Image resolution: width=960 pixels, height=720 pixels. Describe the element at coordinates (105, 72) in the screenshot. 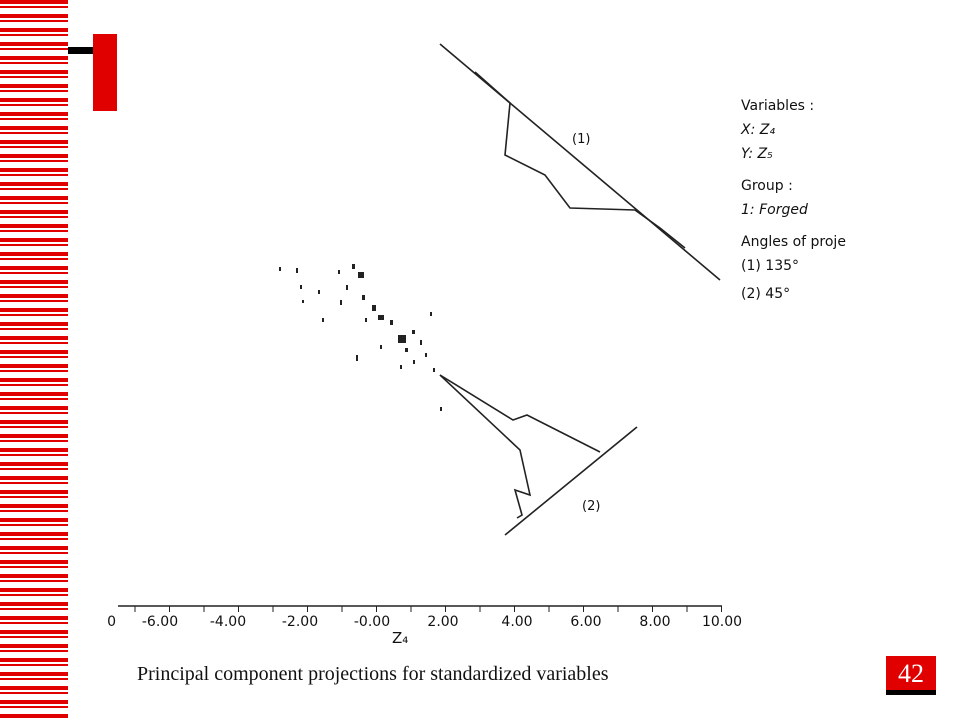

I see `red-accent` at that location.